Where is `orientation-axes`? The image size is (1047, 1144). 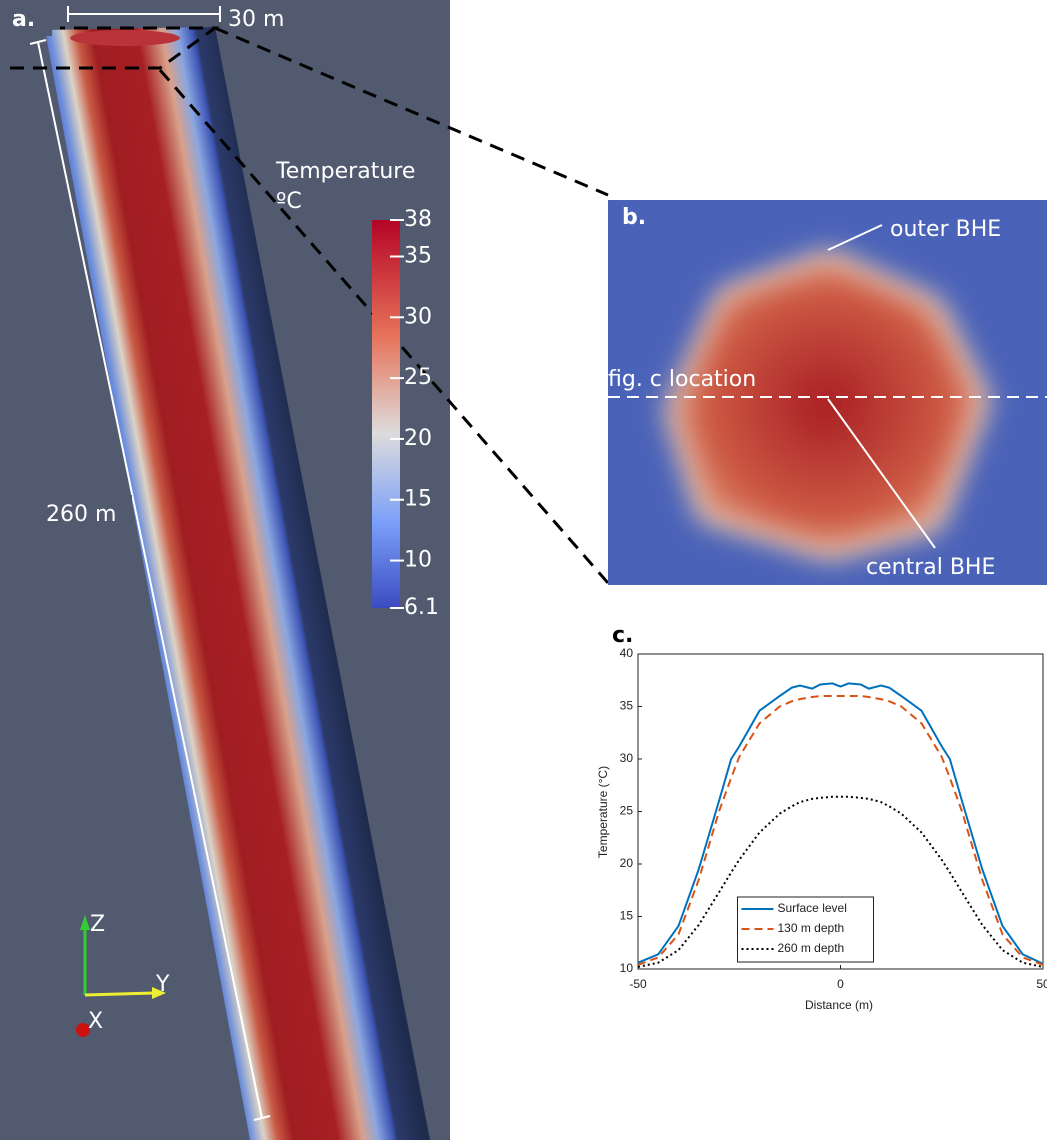
orientation-axes is located at coordinates (121, 976).